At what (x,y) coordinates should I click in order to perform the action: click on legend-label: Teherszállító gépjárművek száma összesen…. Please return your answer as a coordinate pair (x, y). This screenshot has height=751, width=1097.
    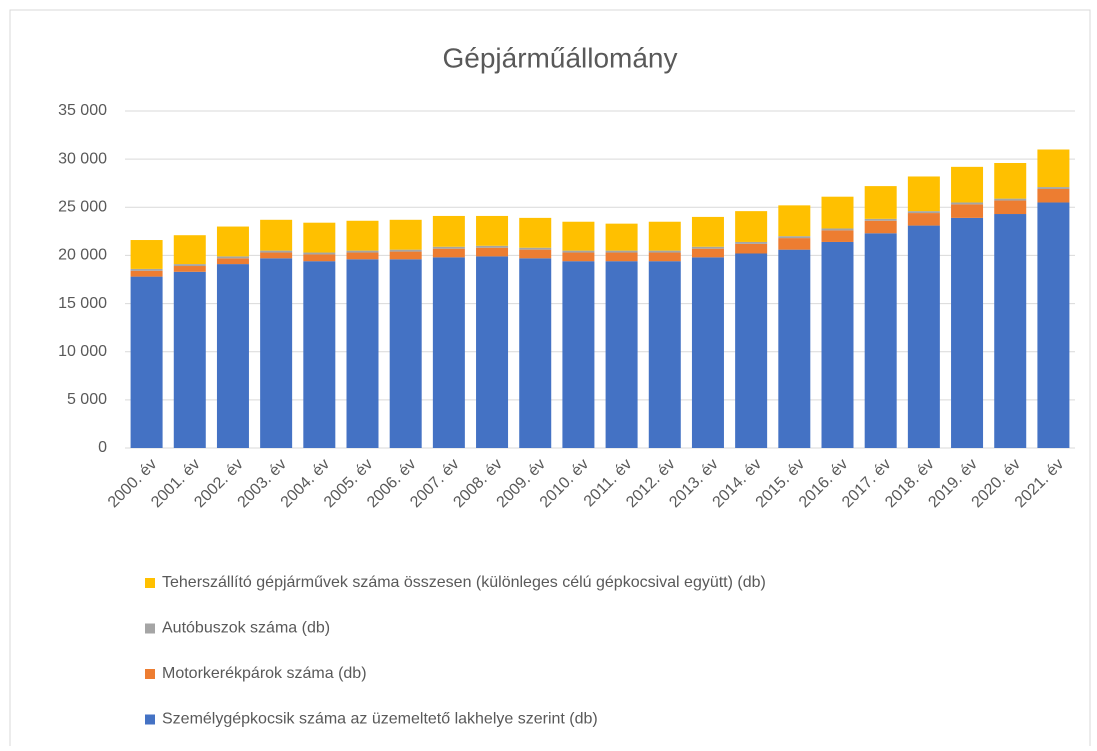
    Looking at the image, I should click on (464, 582).